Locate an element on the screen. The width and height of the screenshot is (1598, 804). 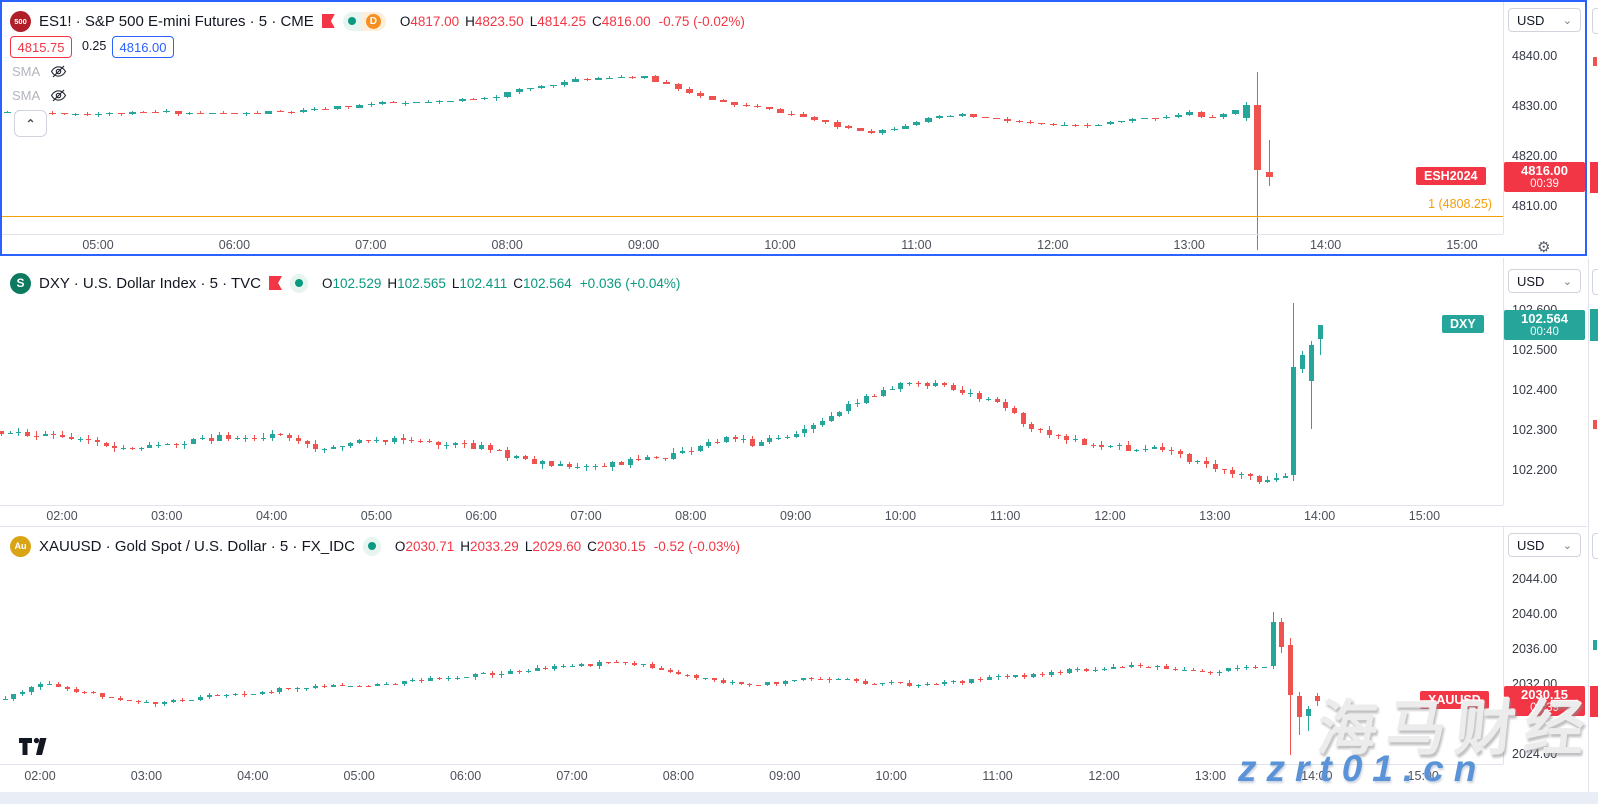
collapse-legend-button: ⌃ is located at coordinates (30, 123).